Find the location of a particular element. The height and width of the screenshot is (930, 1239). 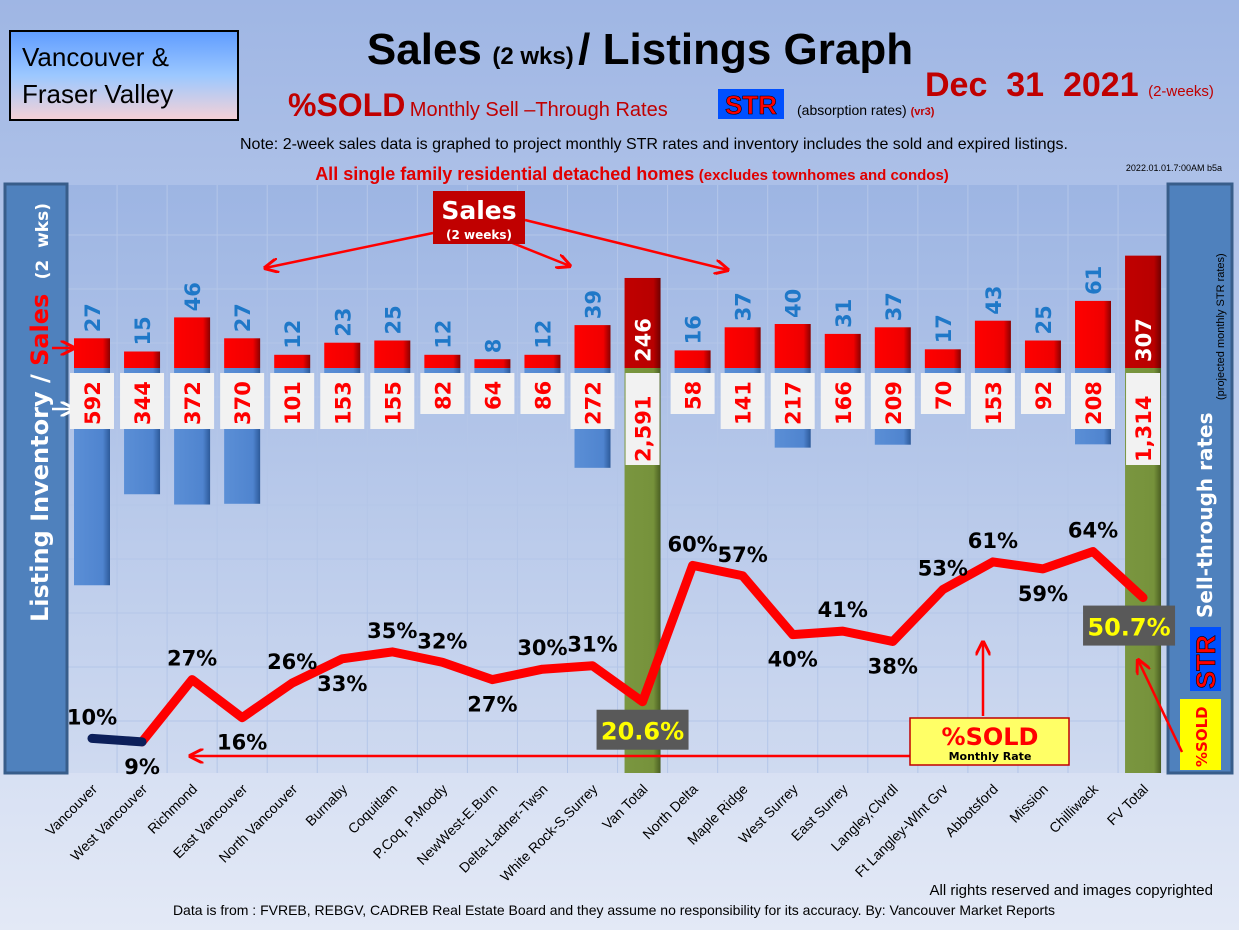

inventory-label: 344 is located at coordinates (143, 403).